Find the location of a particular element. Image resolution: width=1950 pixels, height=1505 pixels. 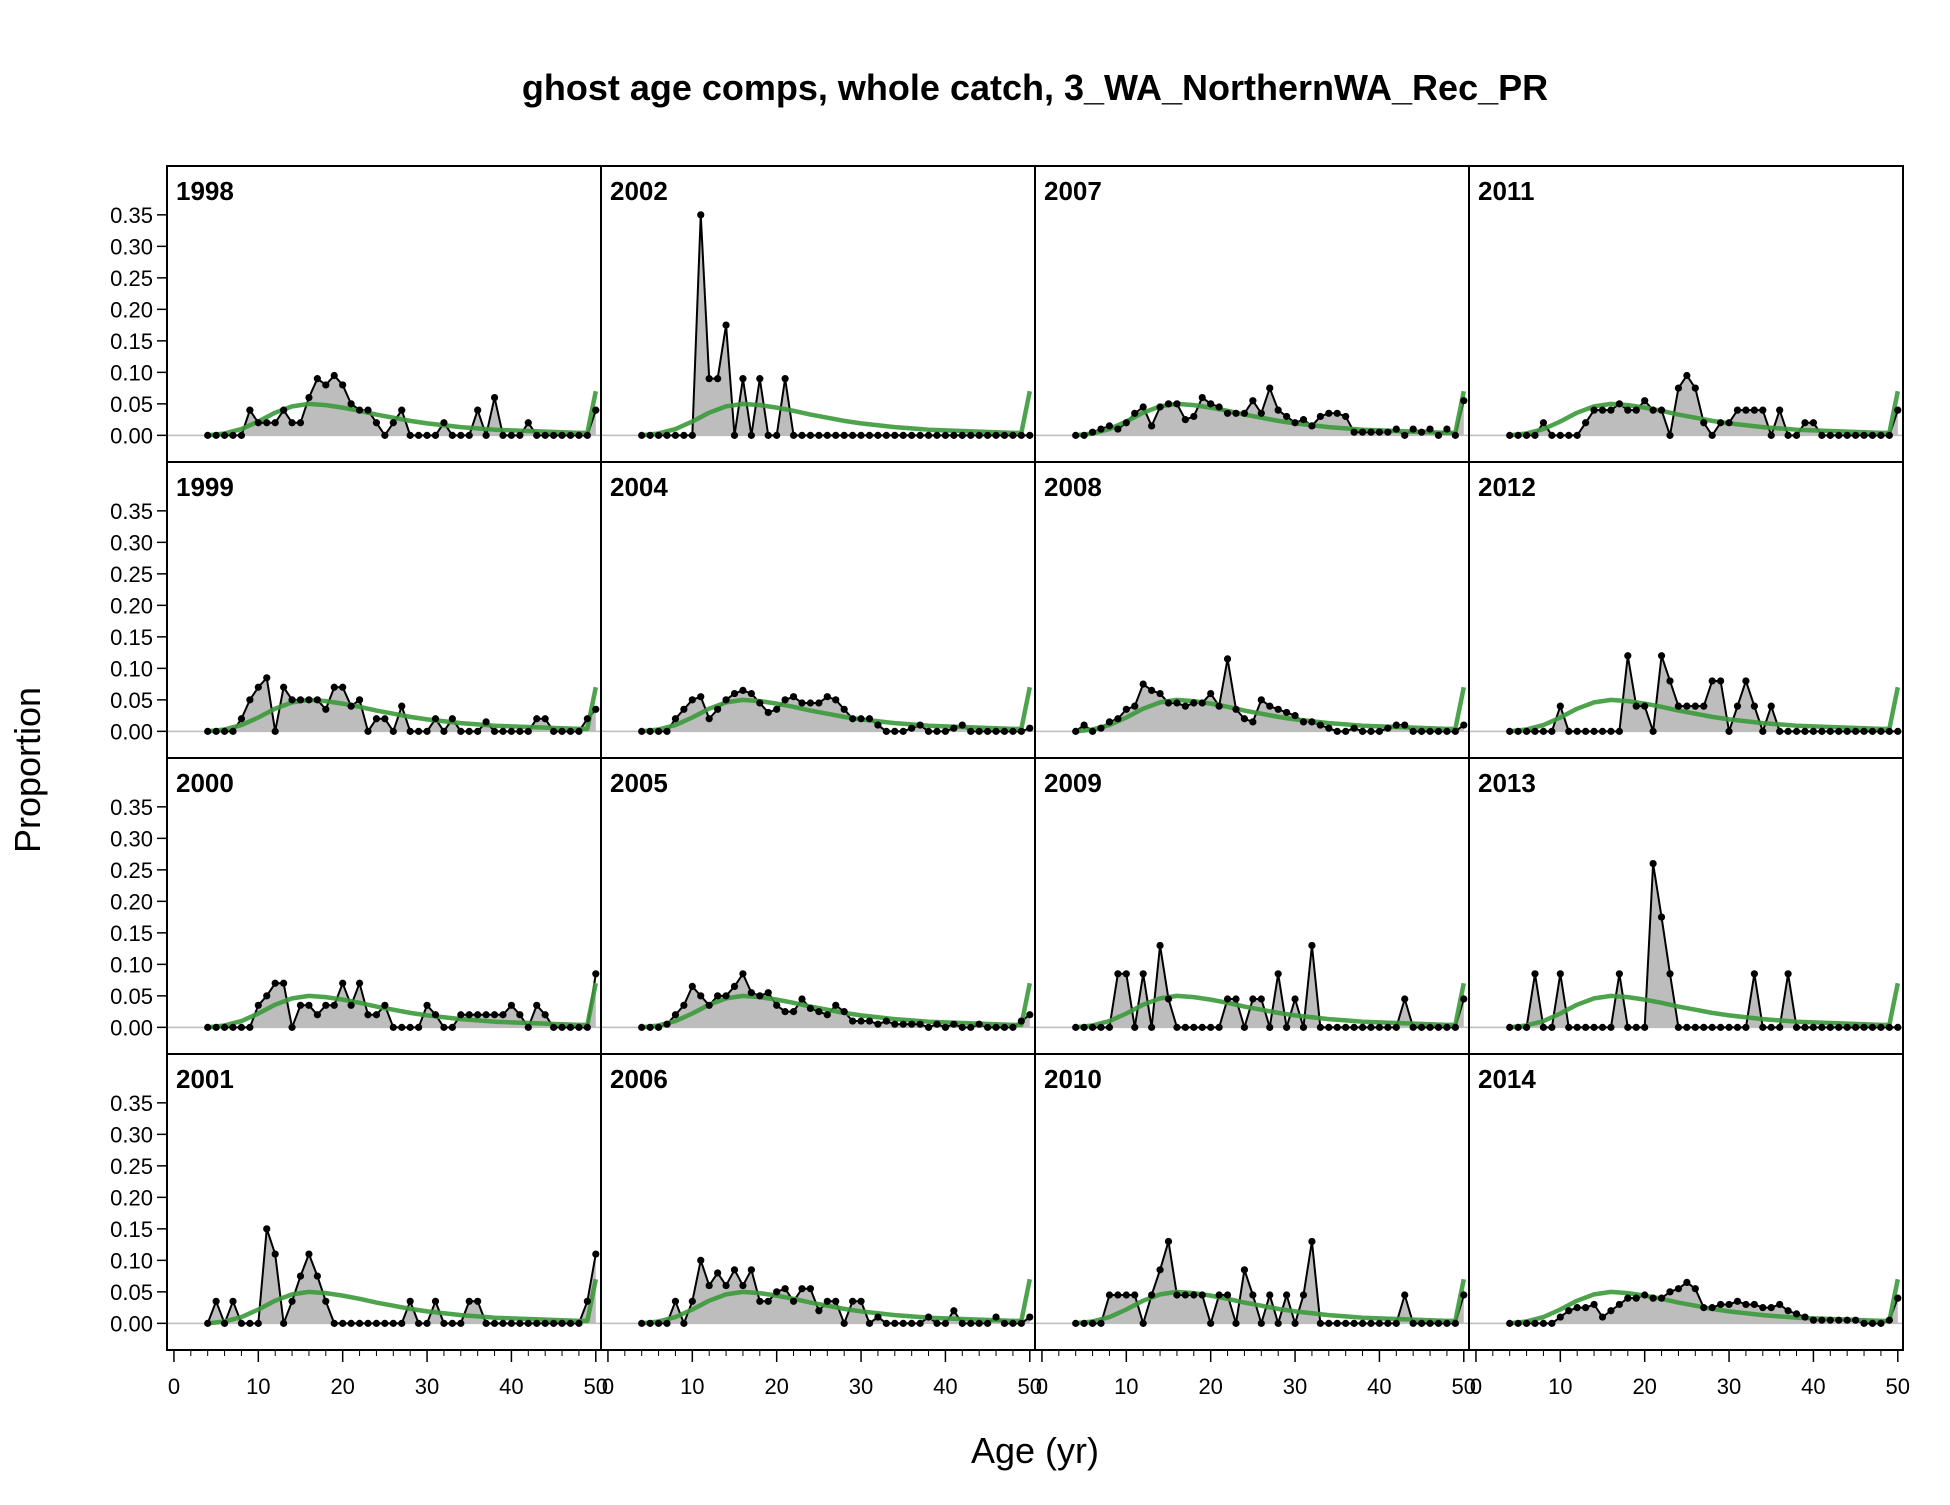

x-tick-label: 30 is located at coordinates (1295, 1386).